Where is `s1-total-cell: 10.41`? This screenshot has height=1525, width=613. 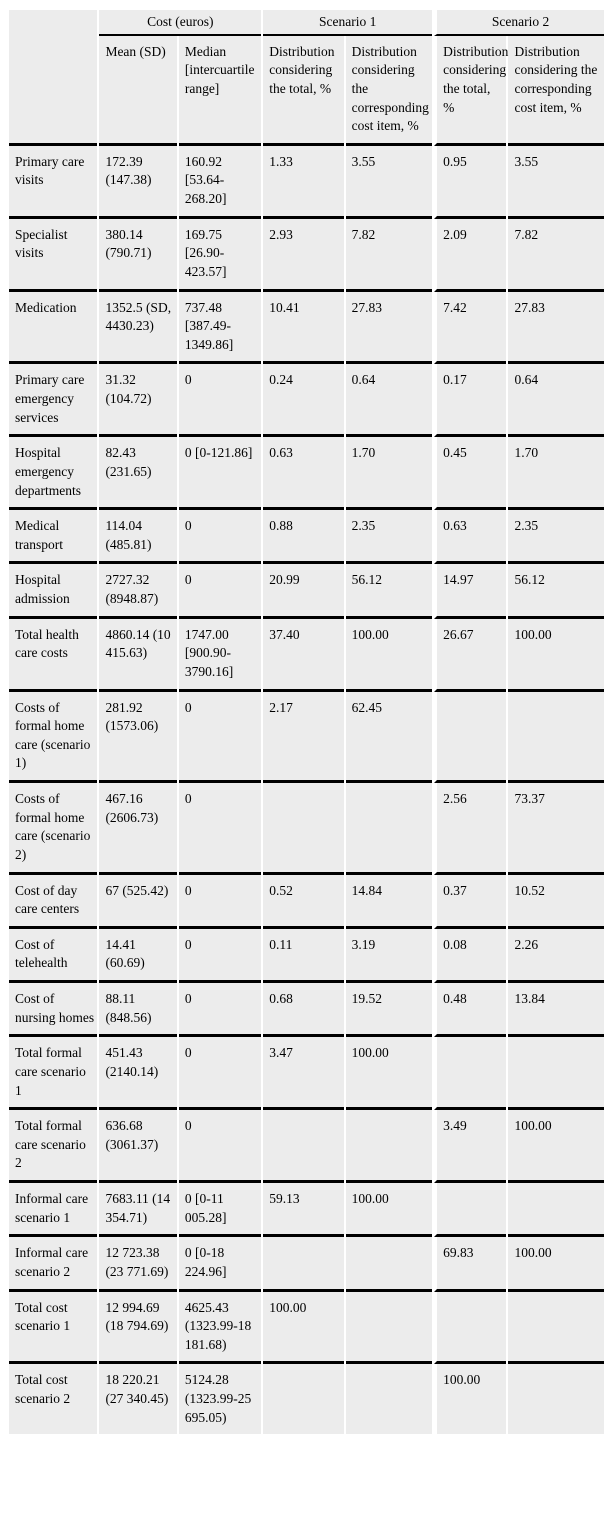 s1-total-cell: 10.41 is located at coordinates (303, 328).